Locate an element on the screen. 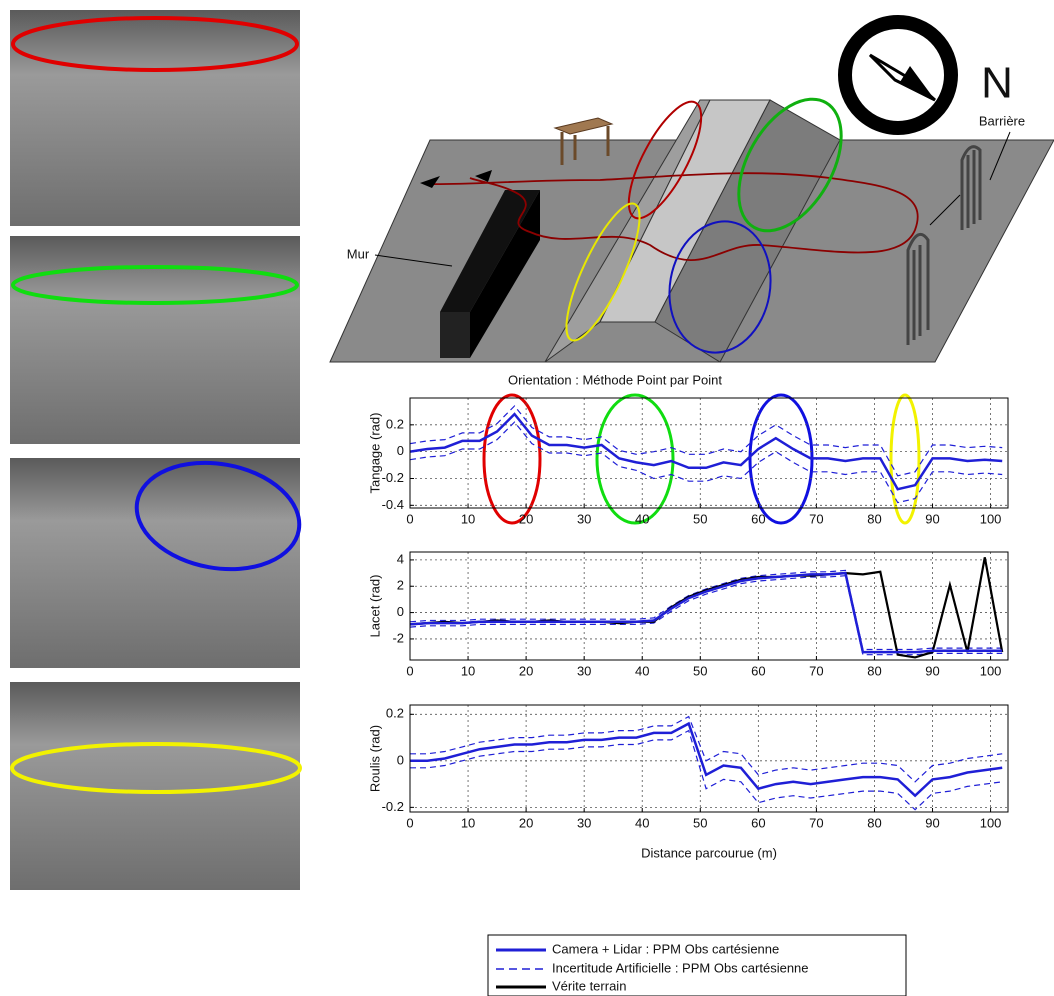 The image size is (1054, 996). table is located at coordinates (583, 141).